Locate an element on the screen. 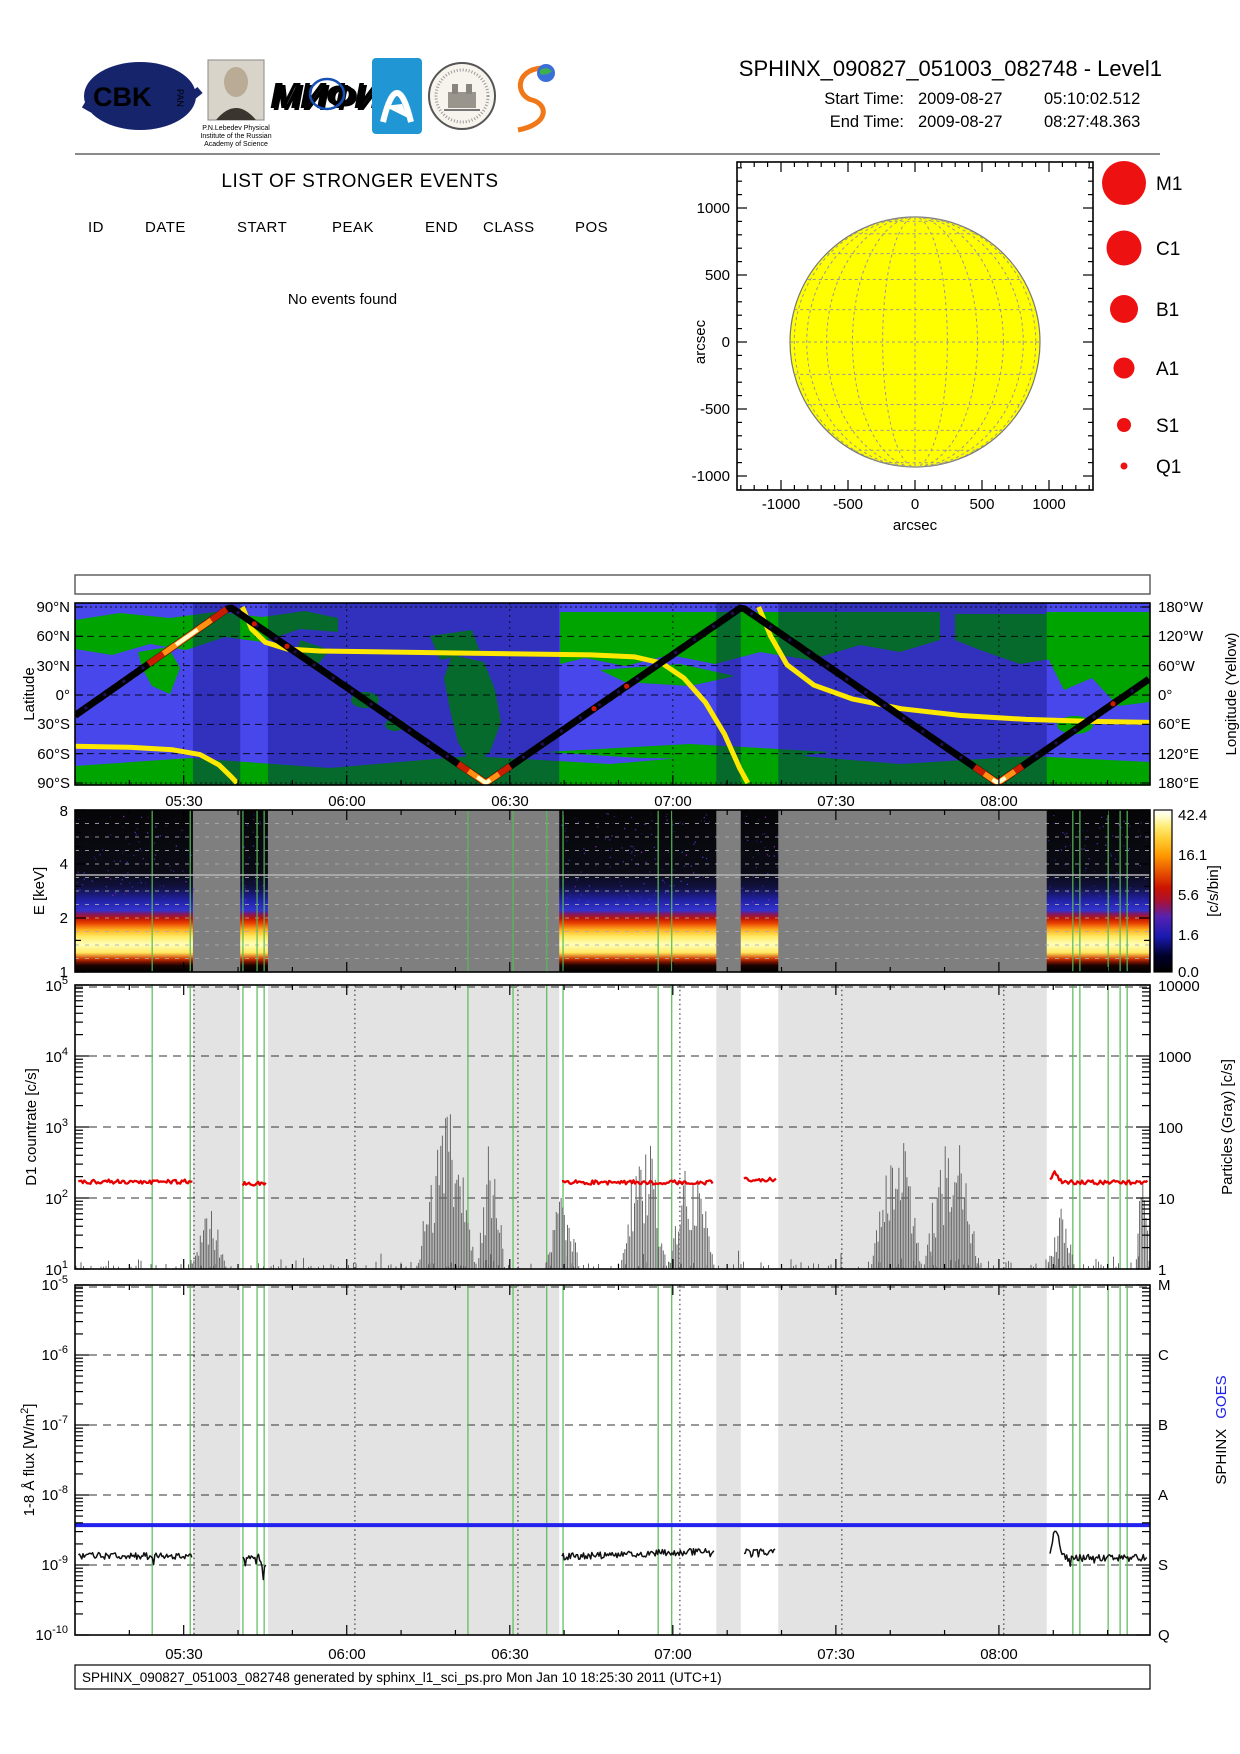 The height and width of the screenshot is (1754, 1240). spectrogram-ylabel: E [keV] is located at coordinates (39, 891).